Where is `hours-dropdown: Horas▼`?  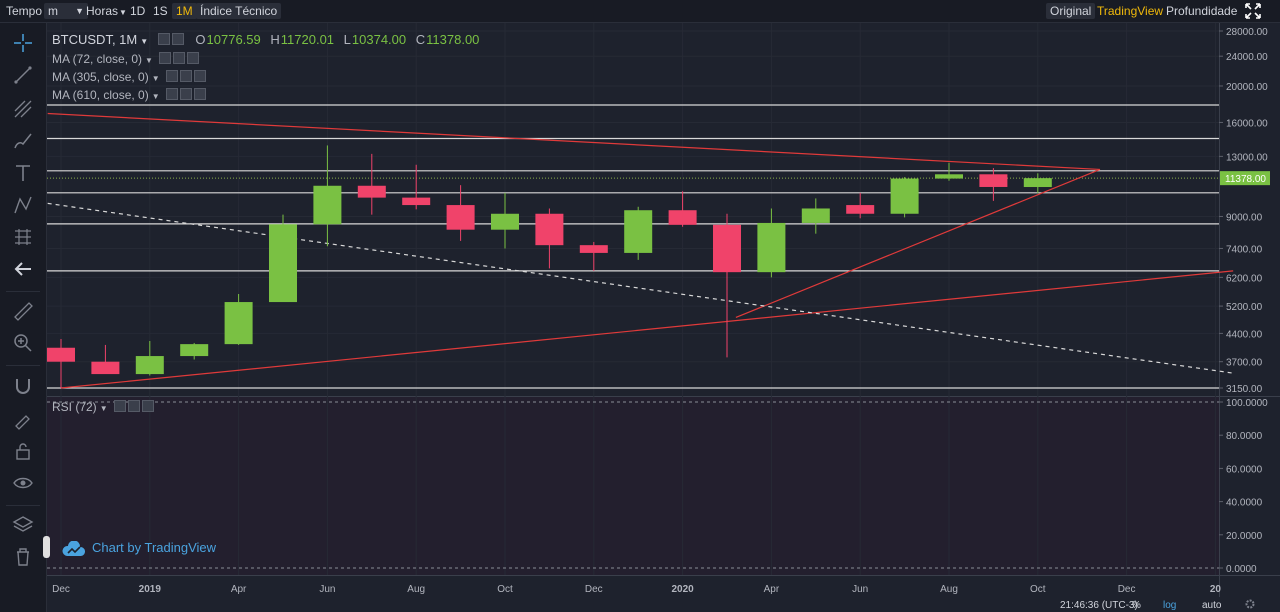
hours-dropdown: Horas▼ is located at coordinates (106, 11).